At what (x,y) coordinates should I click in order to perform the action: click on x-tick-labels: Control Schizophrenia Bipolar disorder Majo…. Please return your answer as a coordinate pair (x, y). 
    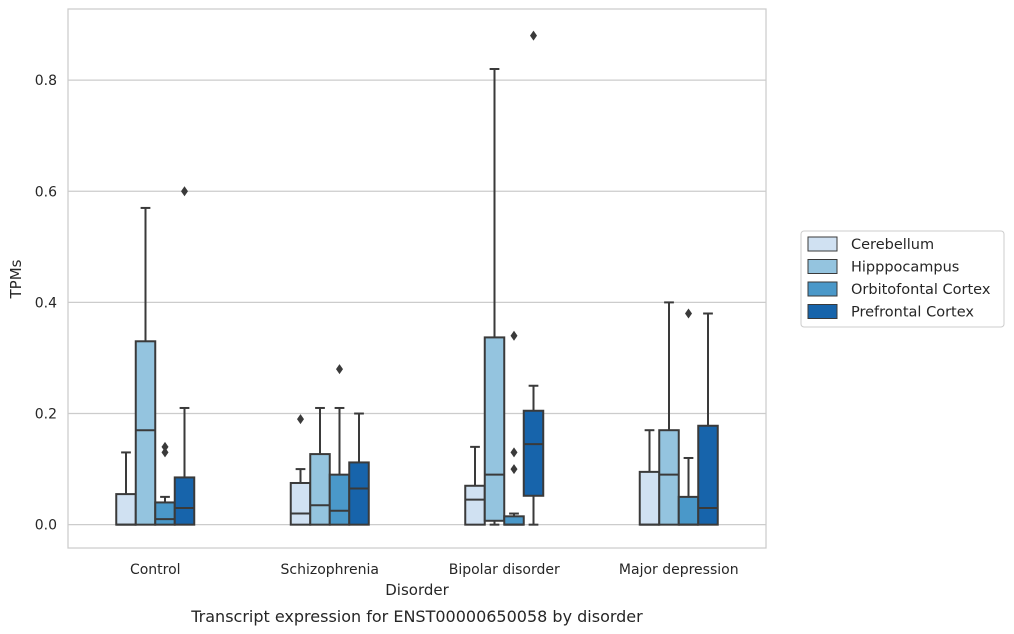
    Looking at the image, I should click on (434, 570).